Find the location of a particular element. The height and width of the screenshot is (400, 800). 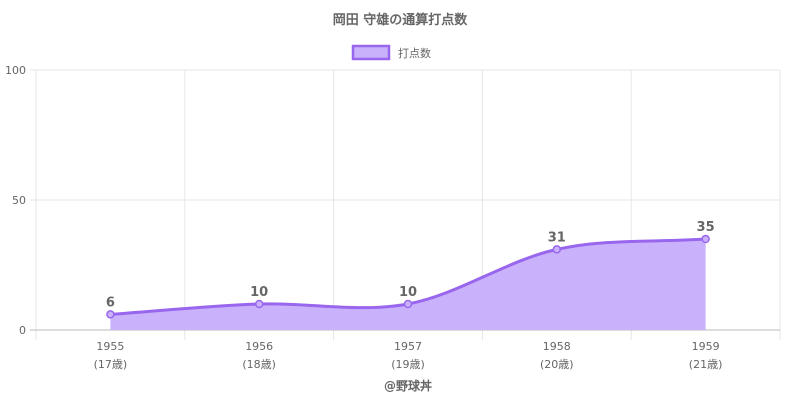

x-tick-sublabel: (21歳) is located at coordinates (706, 364).